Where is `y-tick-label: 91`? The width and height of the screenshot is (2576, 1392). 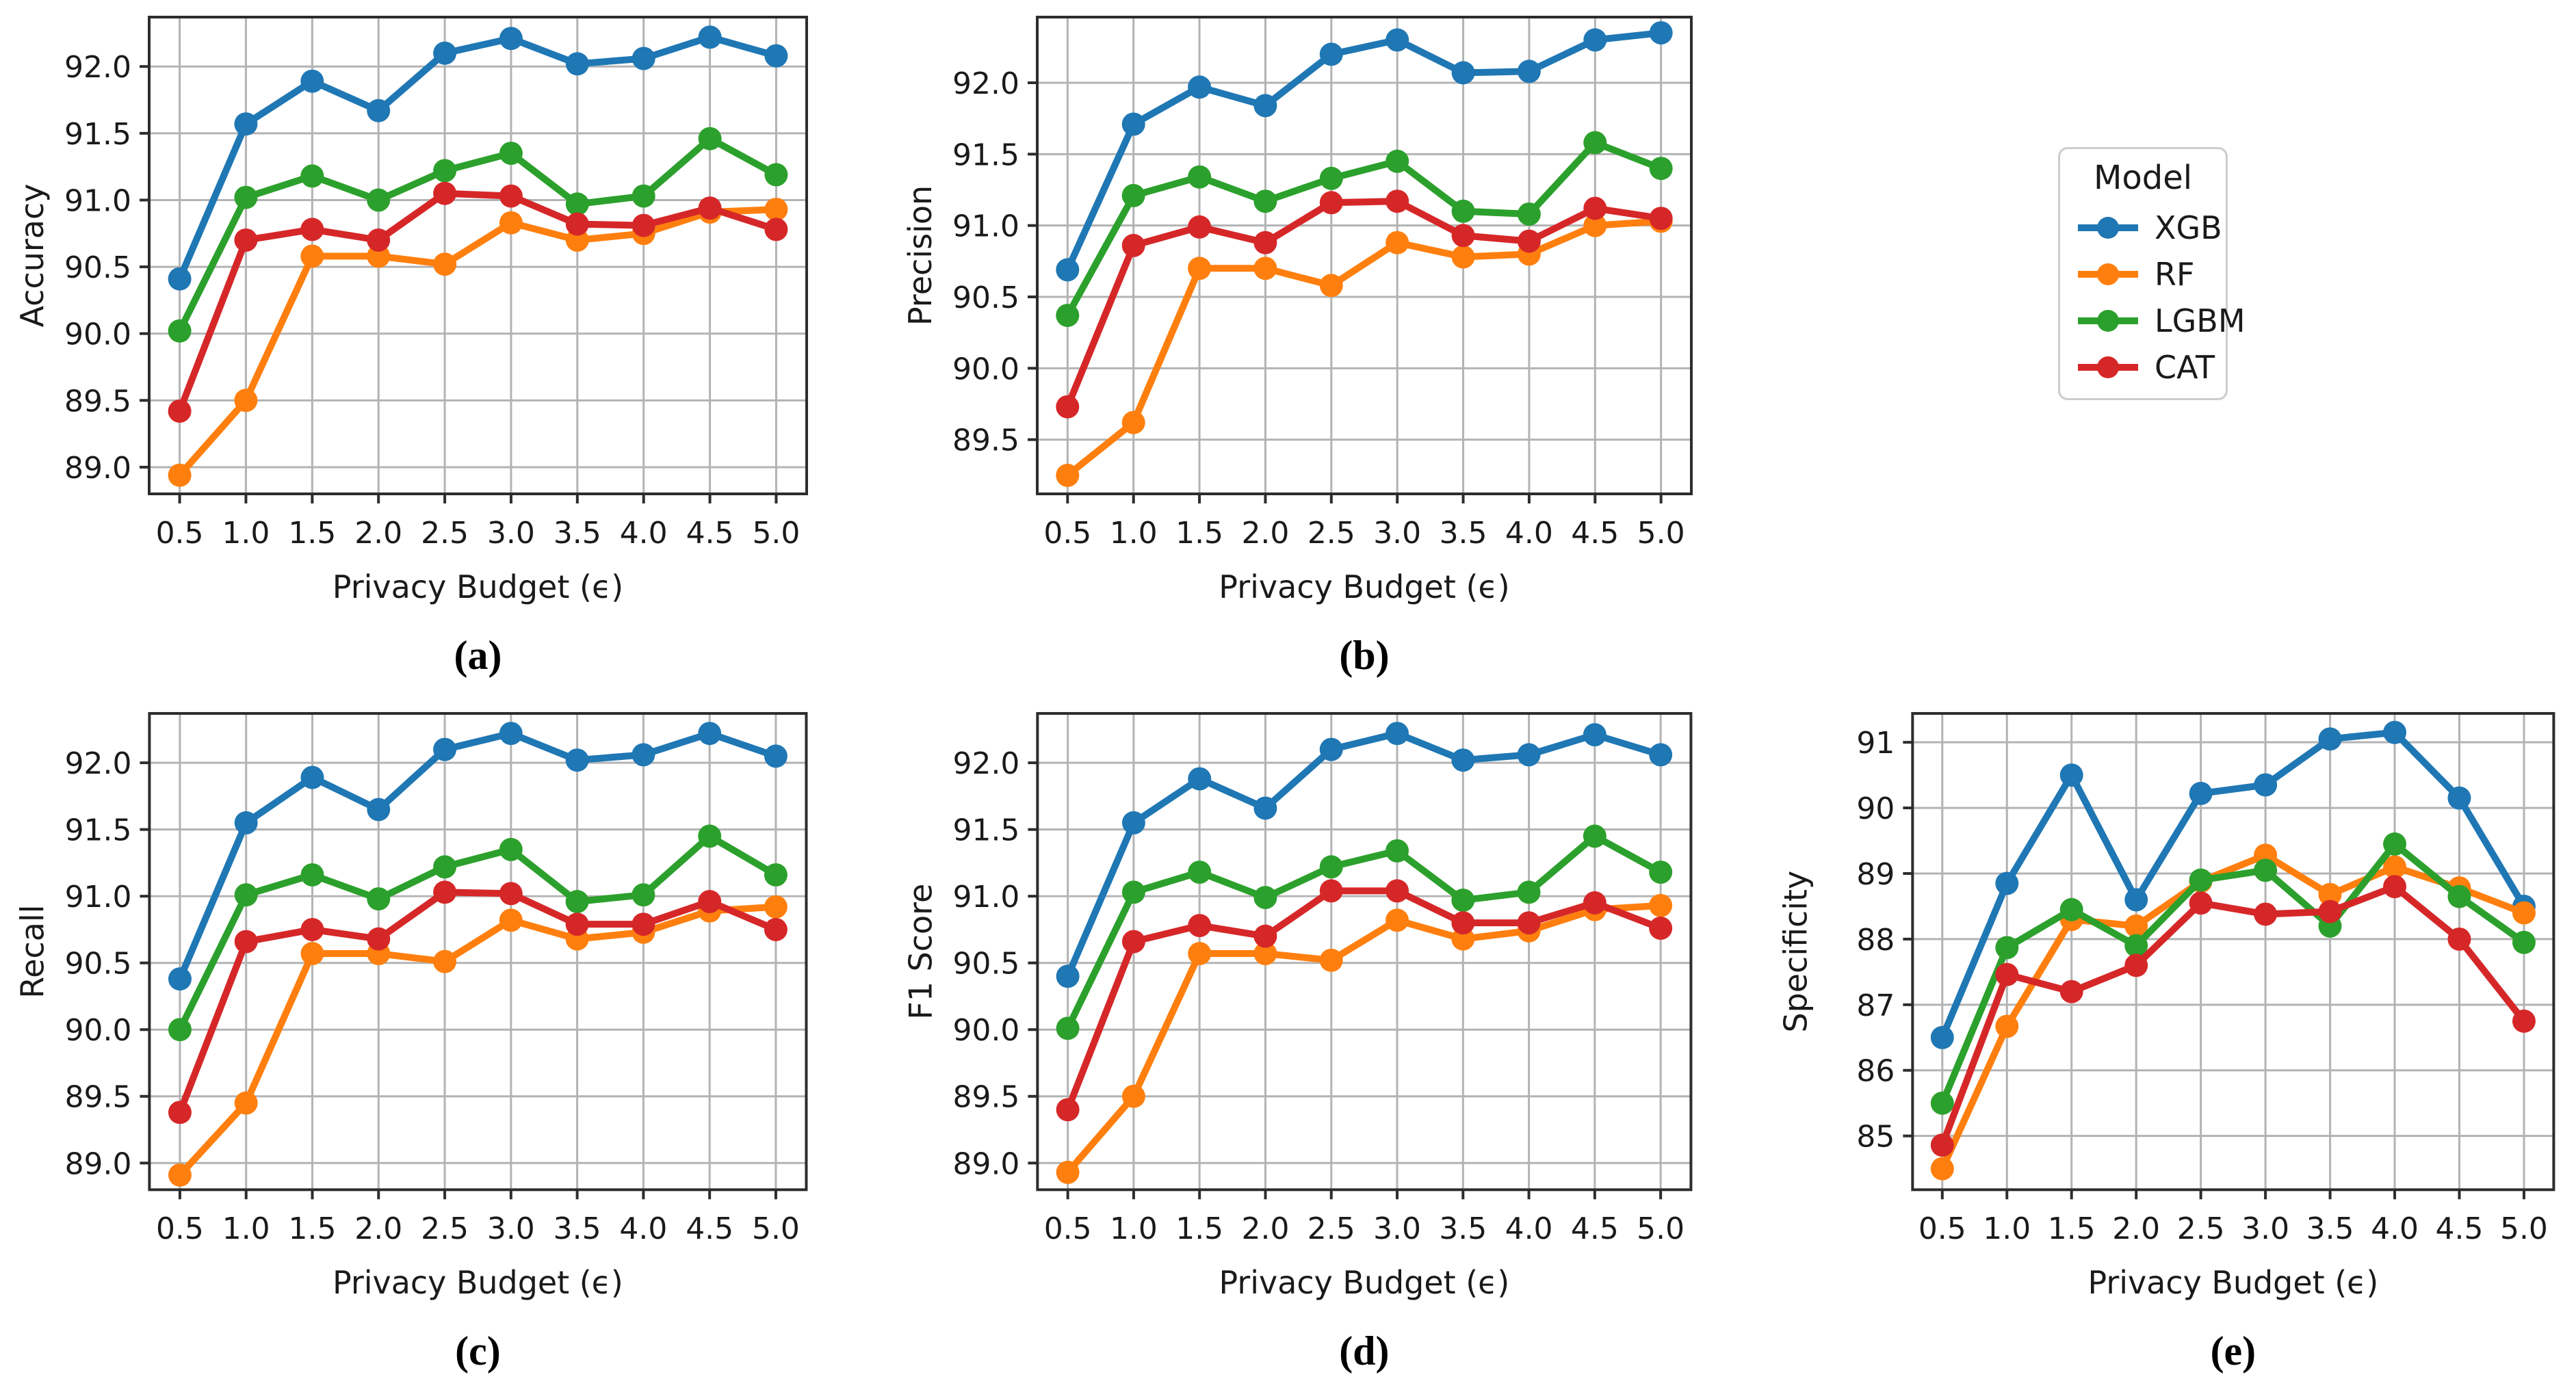 y-tick-label: 91 is located at coordinates (1875, 744).